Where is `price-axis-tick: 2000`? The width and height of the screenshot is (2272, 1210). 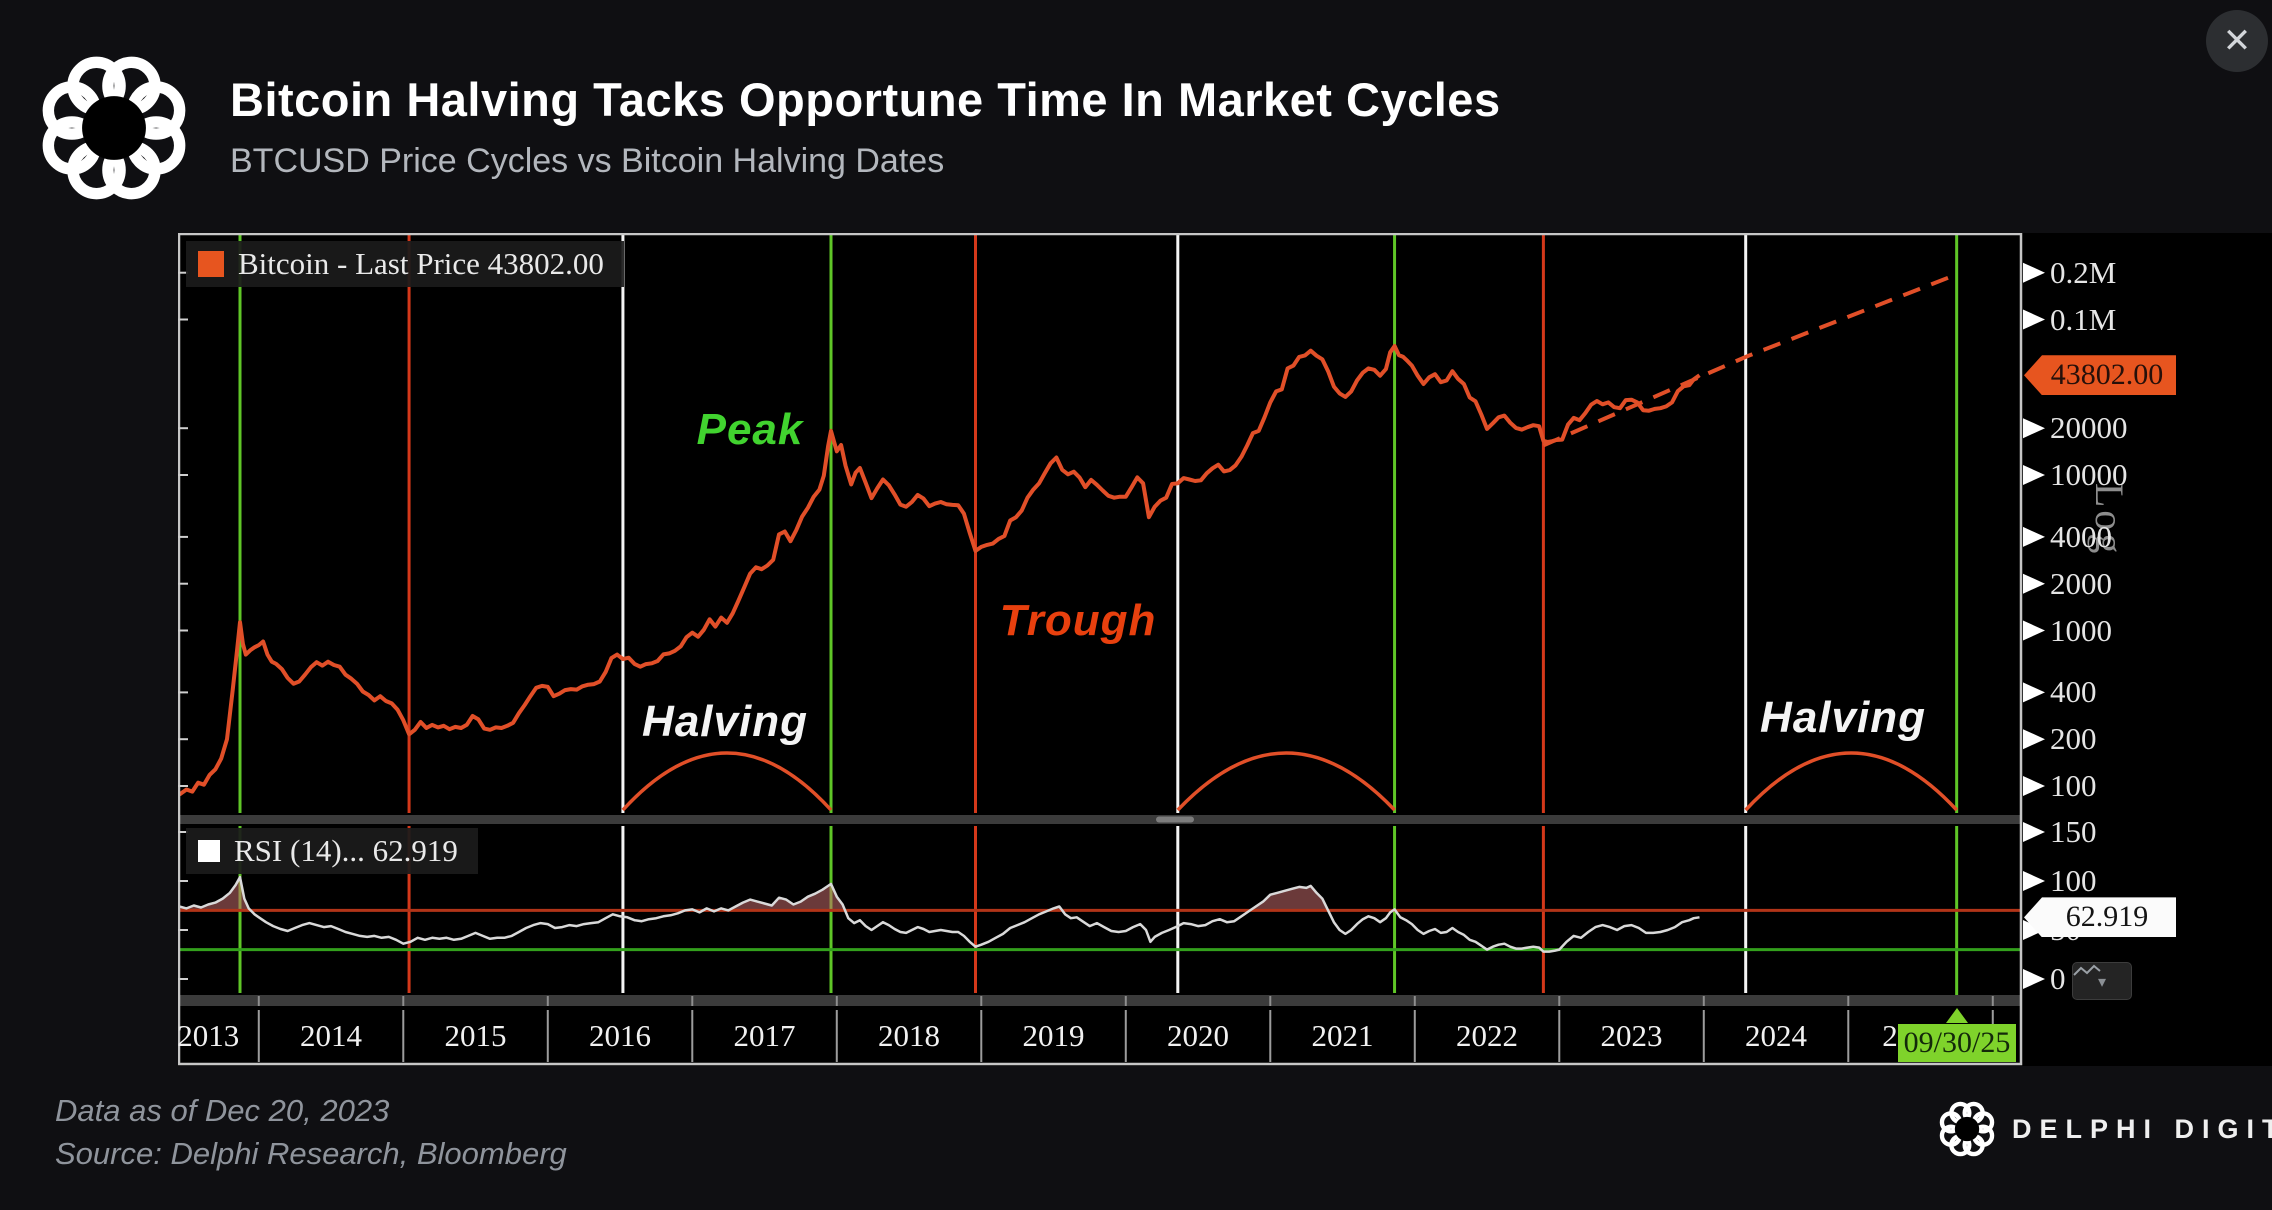
price-axis-tick: 2000 is located at coordinates (2081, 583).